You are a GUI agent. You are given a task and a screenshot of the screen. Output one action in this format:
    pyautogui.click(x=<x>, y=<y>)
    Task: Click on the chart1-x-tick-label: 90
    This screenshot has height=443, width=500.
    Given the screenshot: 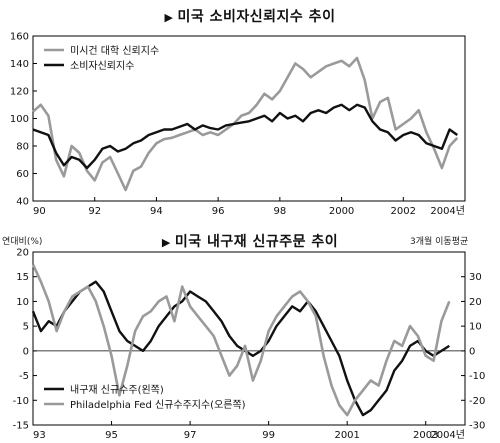 What is the action you would take?
    pyautogui.click(x=39, y=211)
    